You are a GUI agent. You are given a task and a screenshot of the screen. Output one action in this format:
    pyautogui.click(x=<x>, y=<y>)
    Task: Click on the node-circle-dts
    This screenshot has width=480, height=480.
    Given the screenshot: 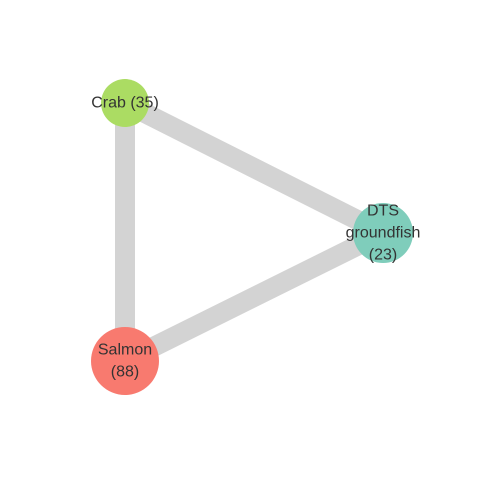 What is the action you would take?
    pyautogui.click(x=383, y=233)
    